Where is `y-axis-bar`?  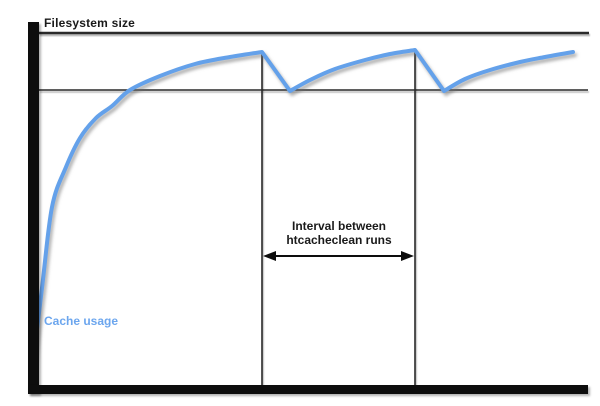
y-axis-bar is located at coordinates (33, 208).